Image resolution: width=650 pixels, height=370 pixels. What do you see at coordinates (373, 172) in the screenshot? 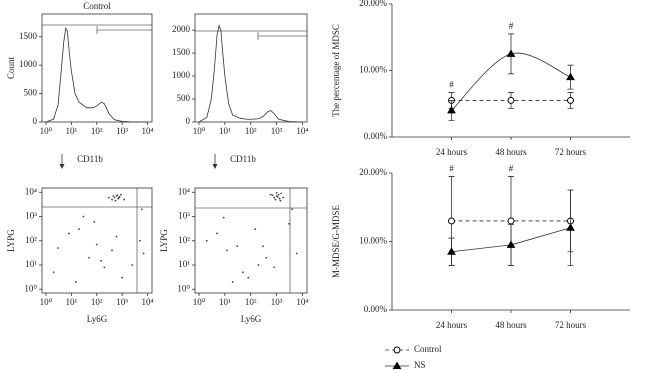
I see `y-tick-label: 20.00%` at bounding box center [373, 172].